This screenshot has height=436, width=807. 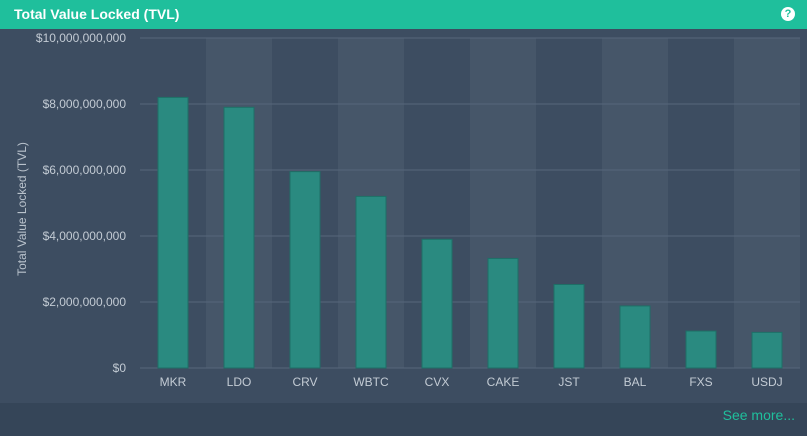 What do you see at coordinates (371, 382) in the screenshot?
I see `x-tick-label: WBTC` at bounding box center [371, 382].